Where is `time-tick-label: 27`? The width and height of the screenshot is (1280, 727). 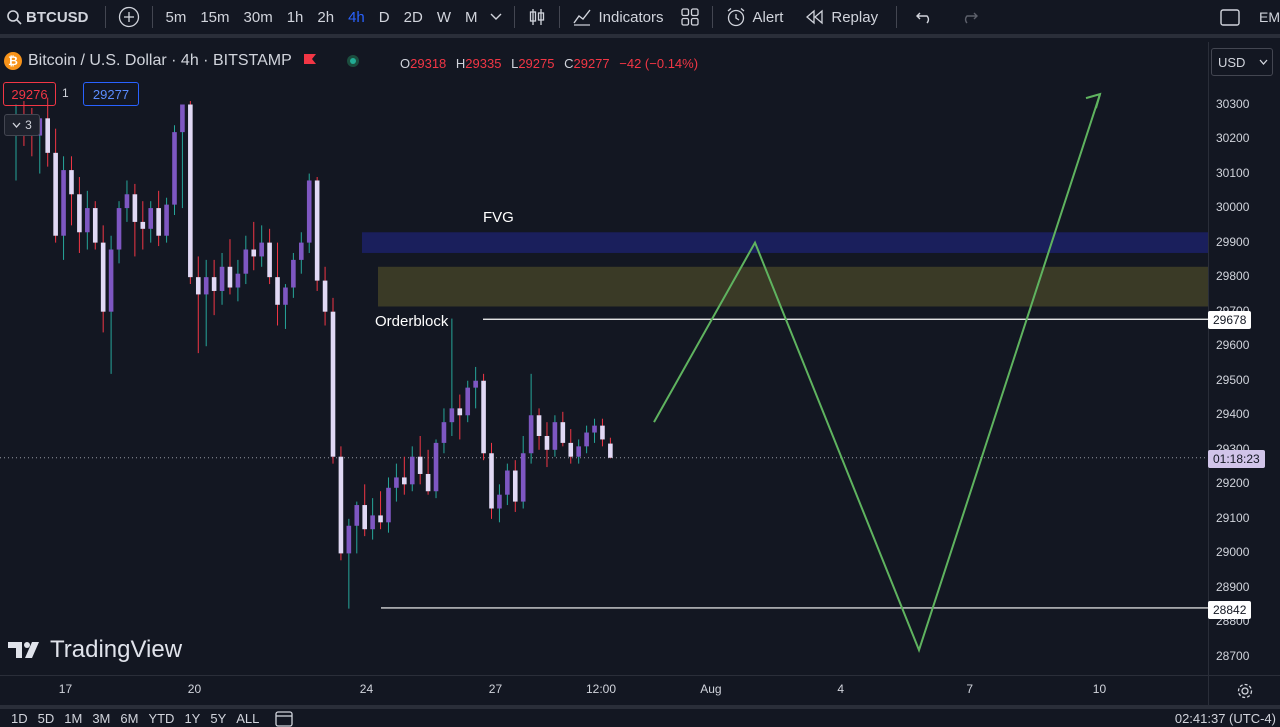
time-tick-label: 27 is located at coordinates (495, 689).